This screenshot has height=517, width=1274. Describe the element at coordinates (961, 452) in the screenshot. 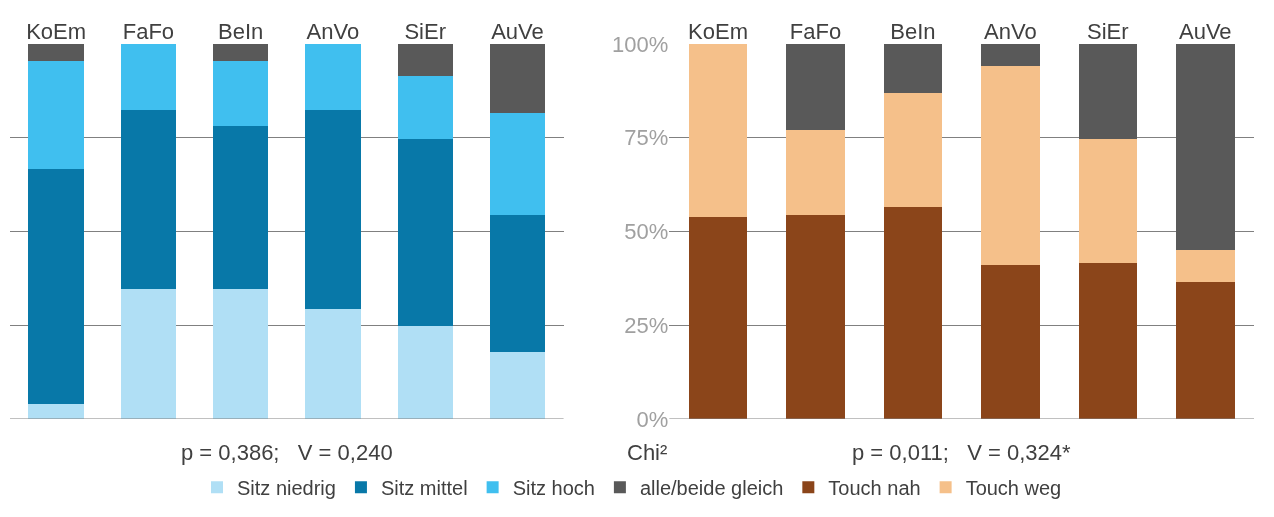

I see `text: p = 0,011; V = 0,324*` at that location.